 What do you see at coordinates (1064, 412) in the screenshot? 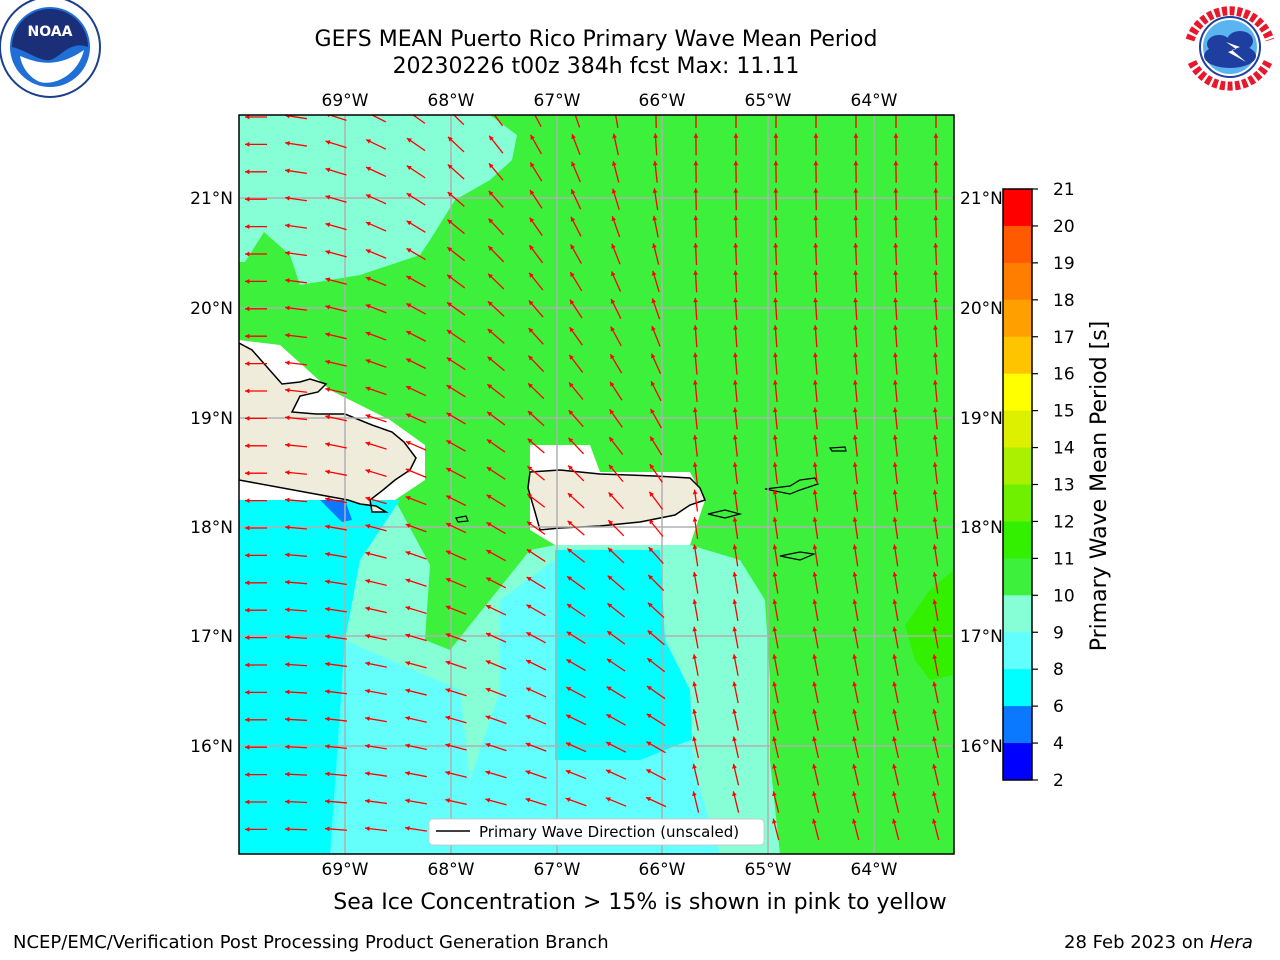
I see `colorbar-tick-label: 15` at bounding box center [1064, 412].